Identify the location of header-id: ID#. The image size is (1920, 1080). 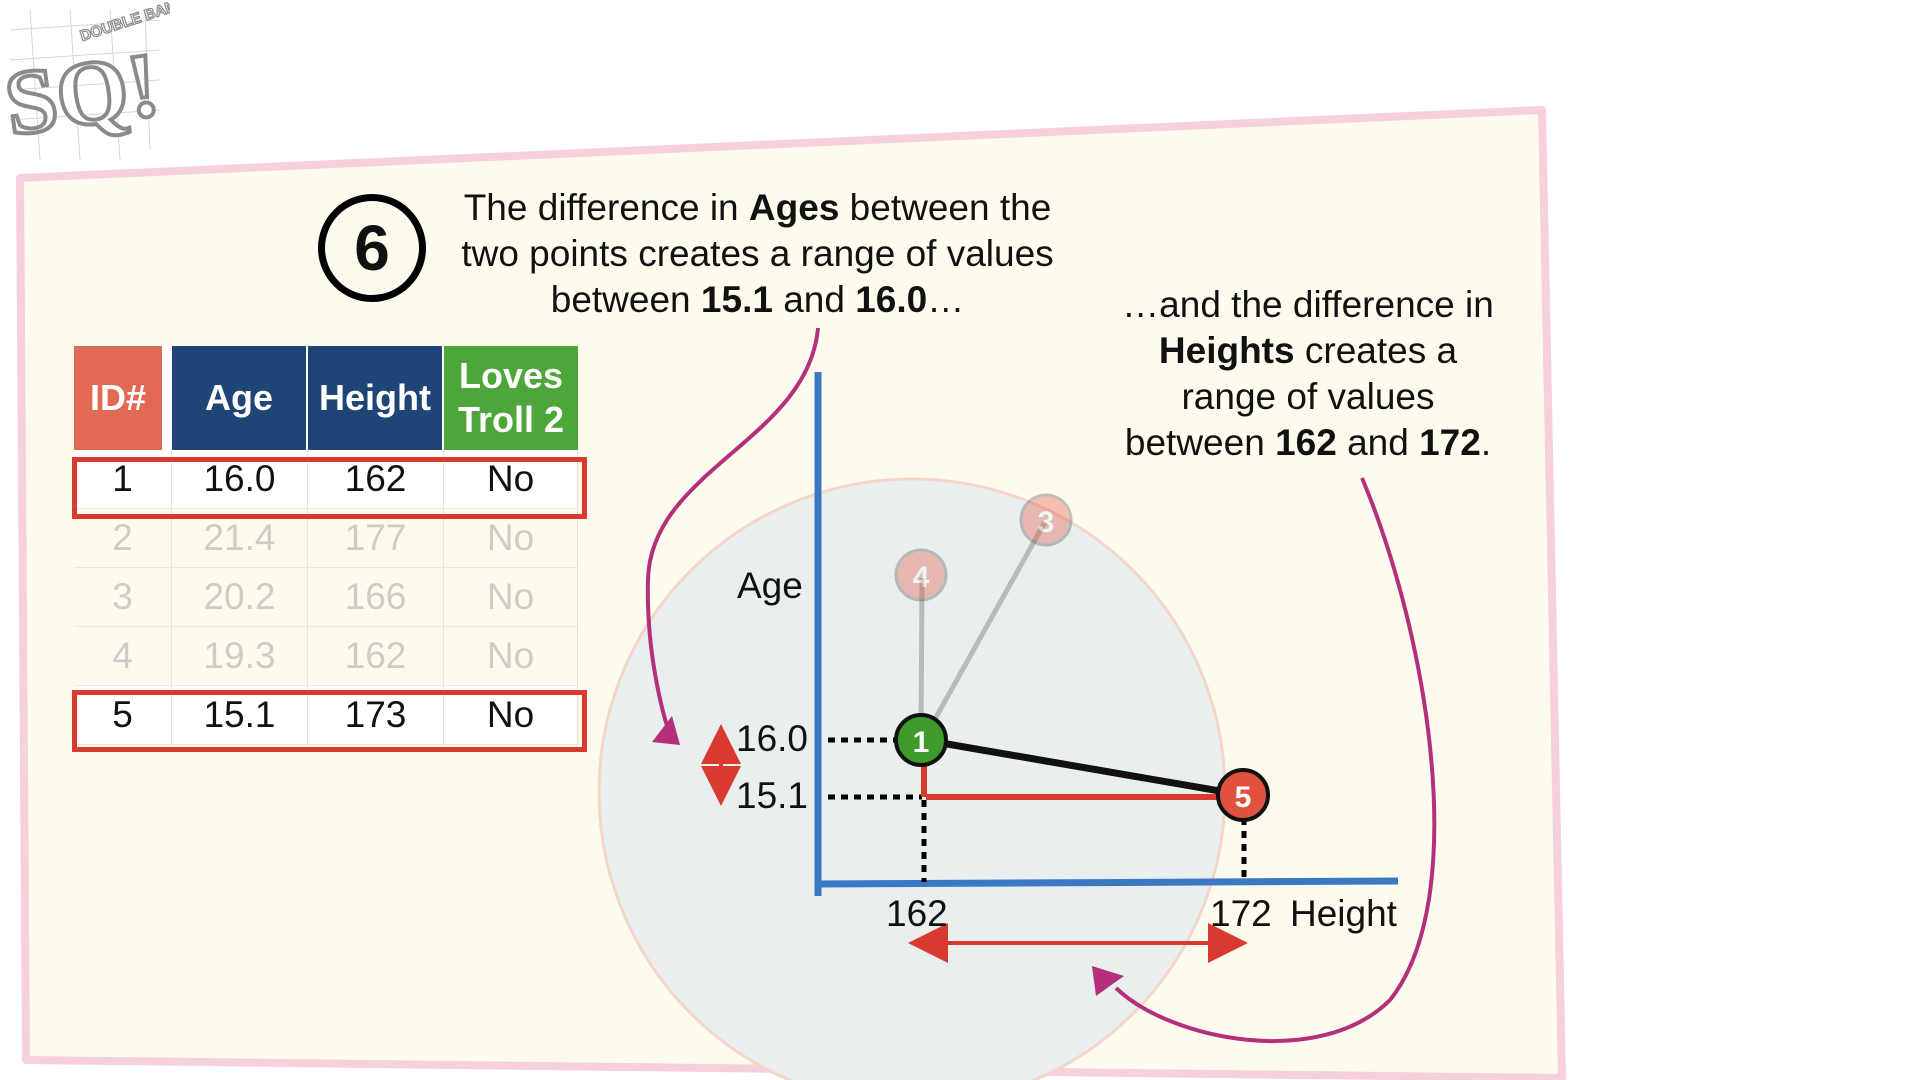
(123, 398).